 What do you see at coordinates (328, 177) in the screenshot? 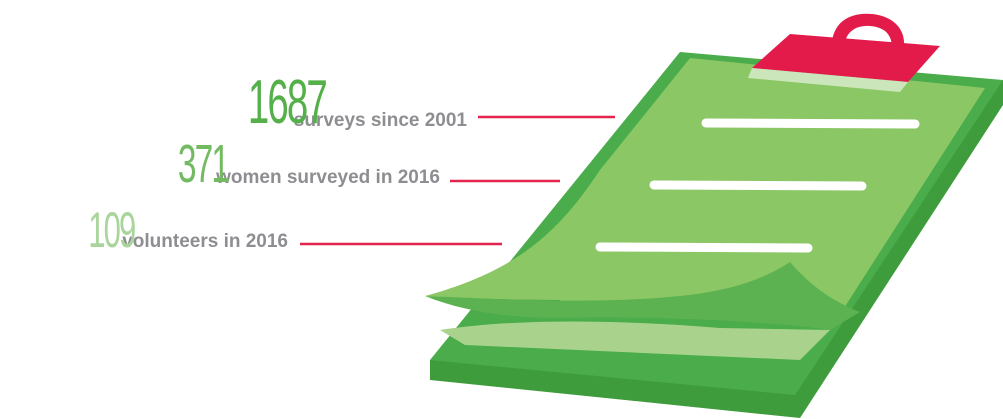
I see `stat-label: women surveyed in 2016` at bounding box center [328, 177].